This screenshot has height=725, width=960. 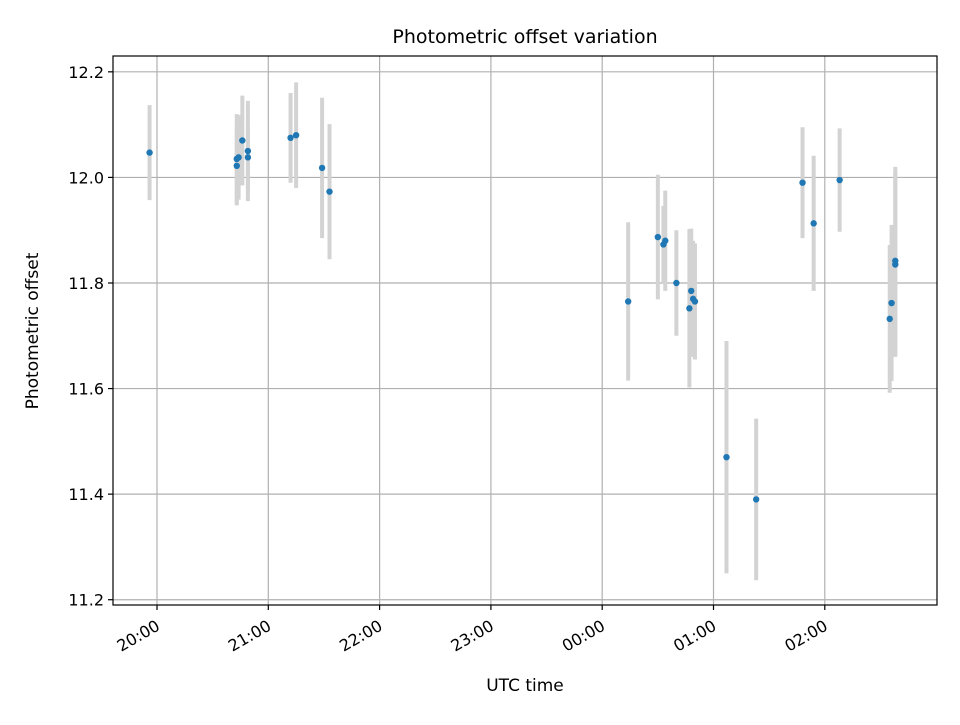 I want to click on y-tick-label: 11.8, so click(x=86, y=283).